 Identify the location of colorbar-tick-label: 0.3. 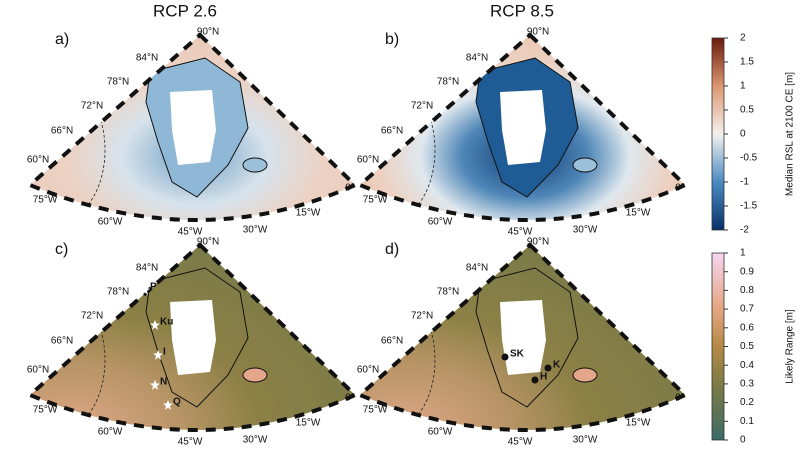
(747, 384).